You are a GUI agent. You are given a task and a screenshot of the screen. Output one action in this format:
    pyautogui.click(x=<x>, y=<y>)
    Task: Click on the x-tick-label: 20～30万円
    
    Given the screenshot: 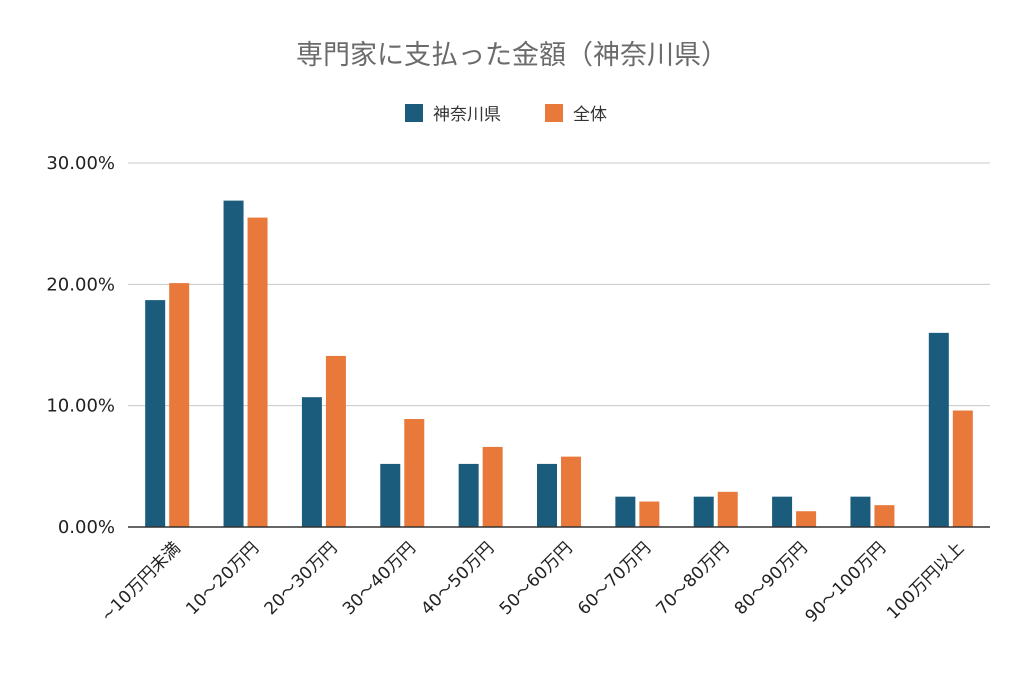 What is the action you would take?
    pyautogui.click(x=301, y=578)
    